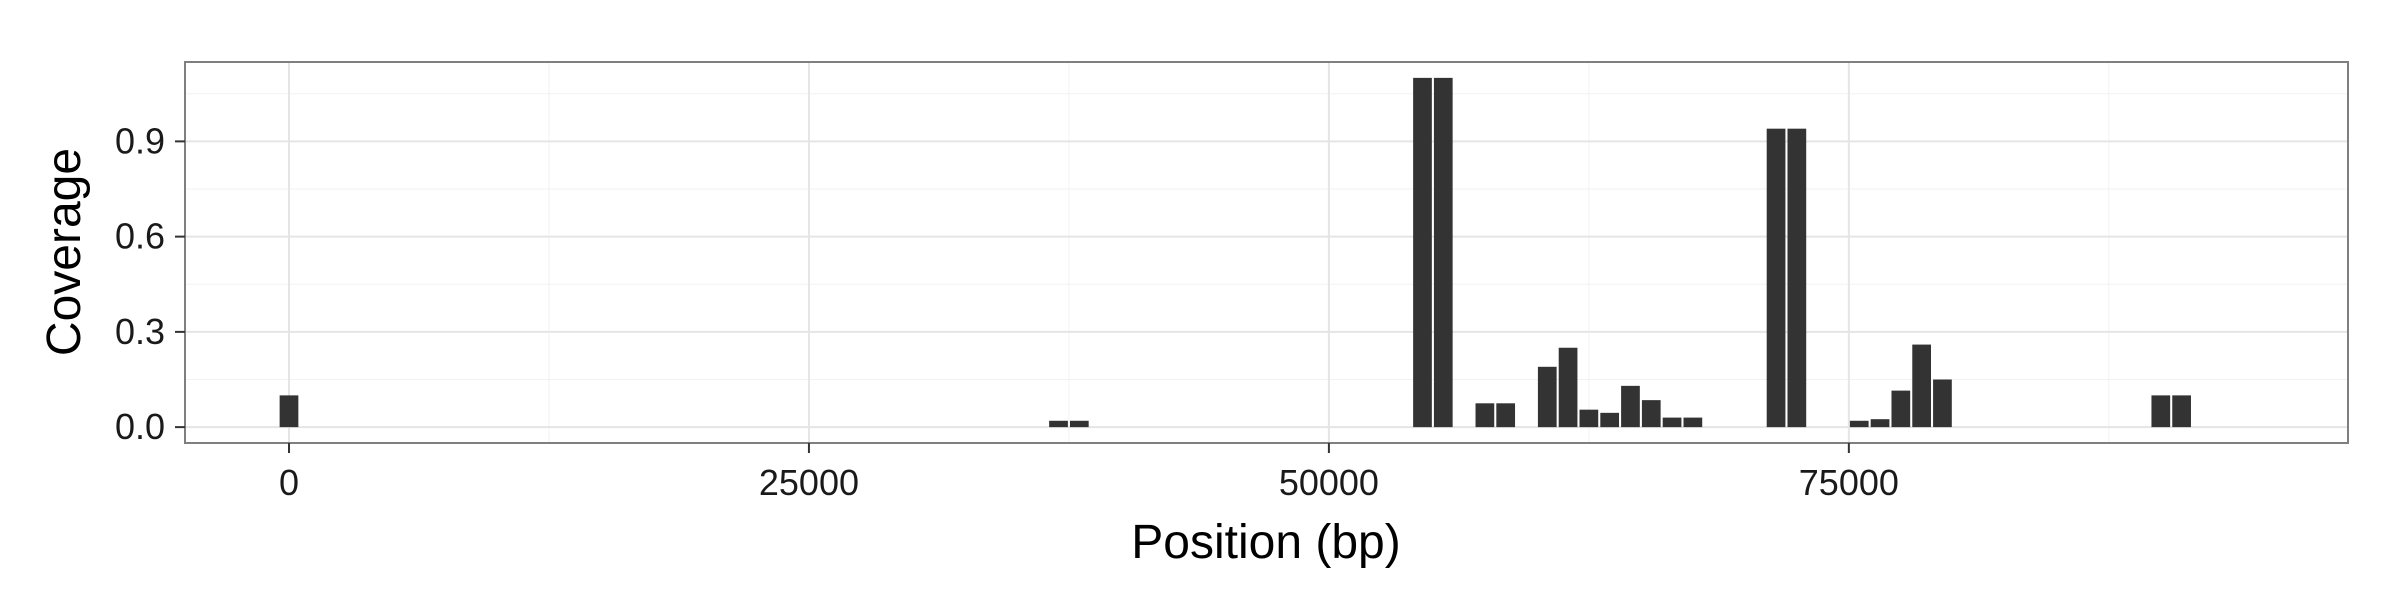 The image size is (2400, 600). What do you see at coordinates (1329, 482) in the screenshot?
I see `x-tick-label: 50000` at bounding box center [1329, 482].